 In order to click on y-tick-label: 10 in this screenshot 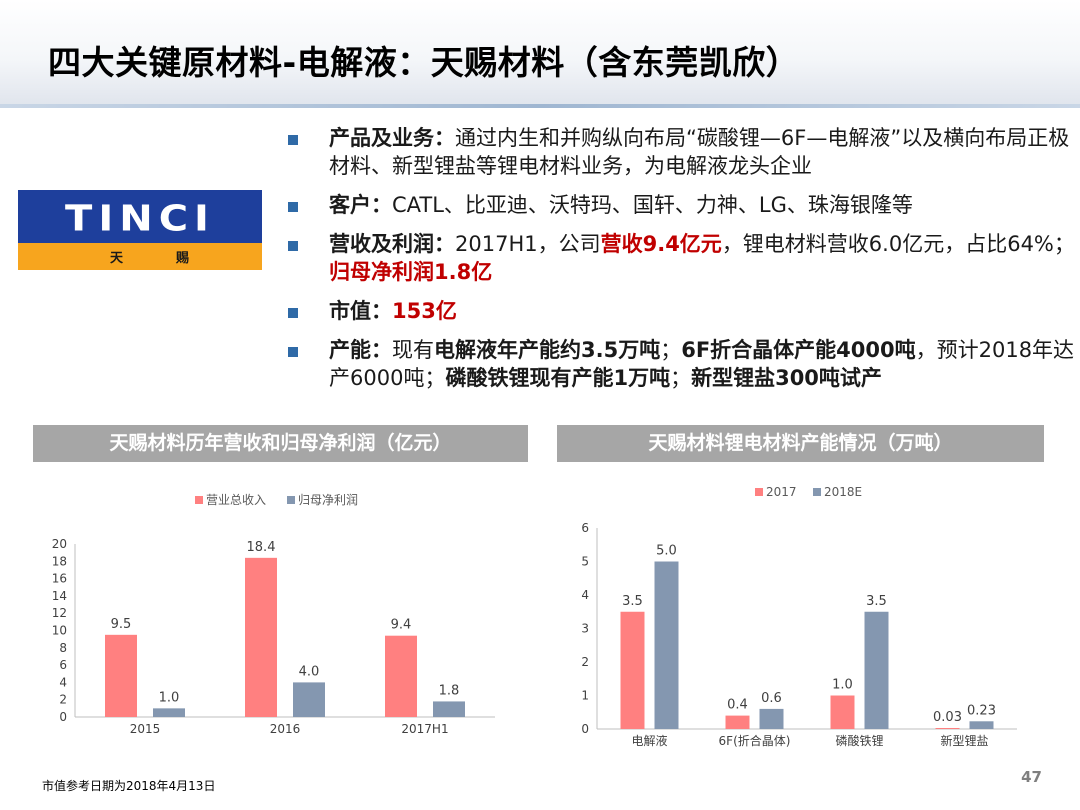, I will do `click(59, 631)`.